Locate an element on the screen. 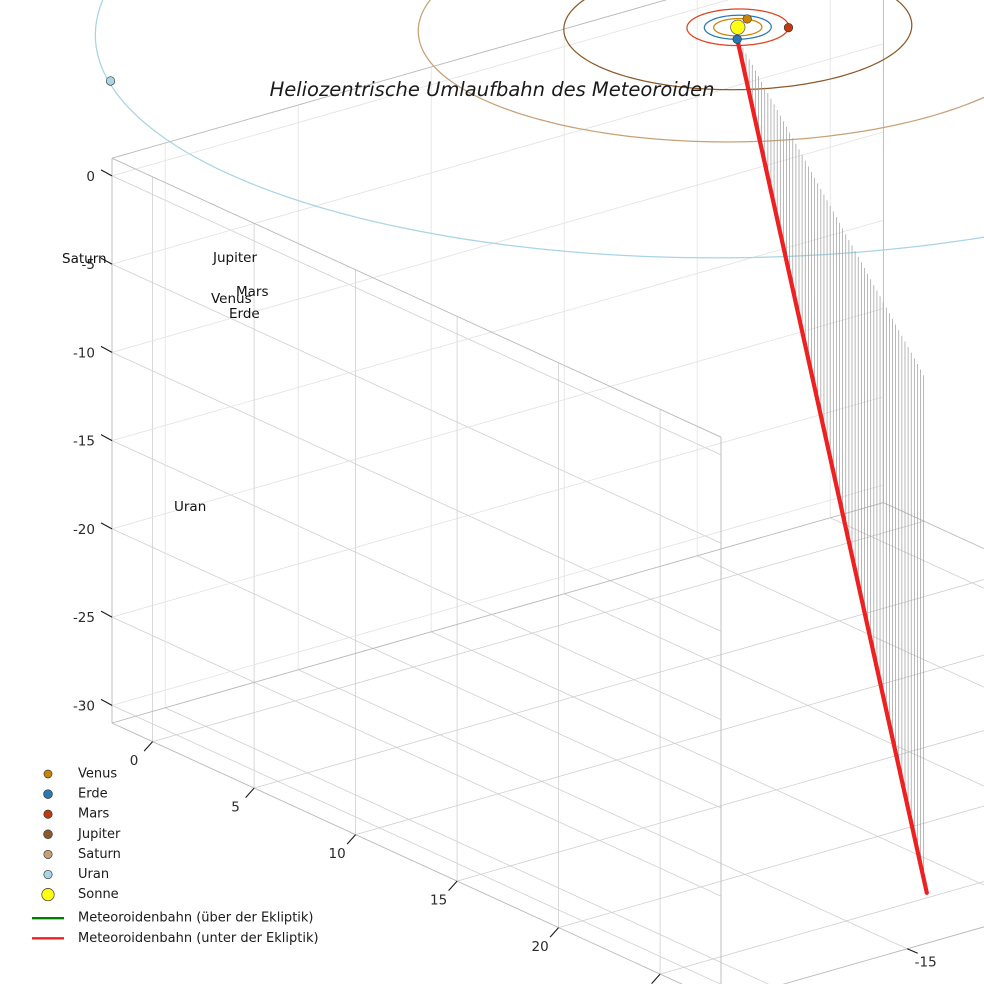  legend-entry-erde: Erde is located at coordinates (75, 794).